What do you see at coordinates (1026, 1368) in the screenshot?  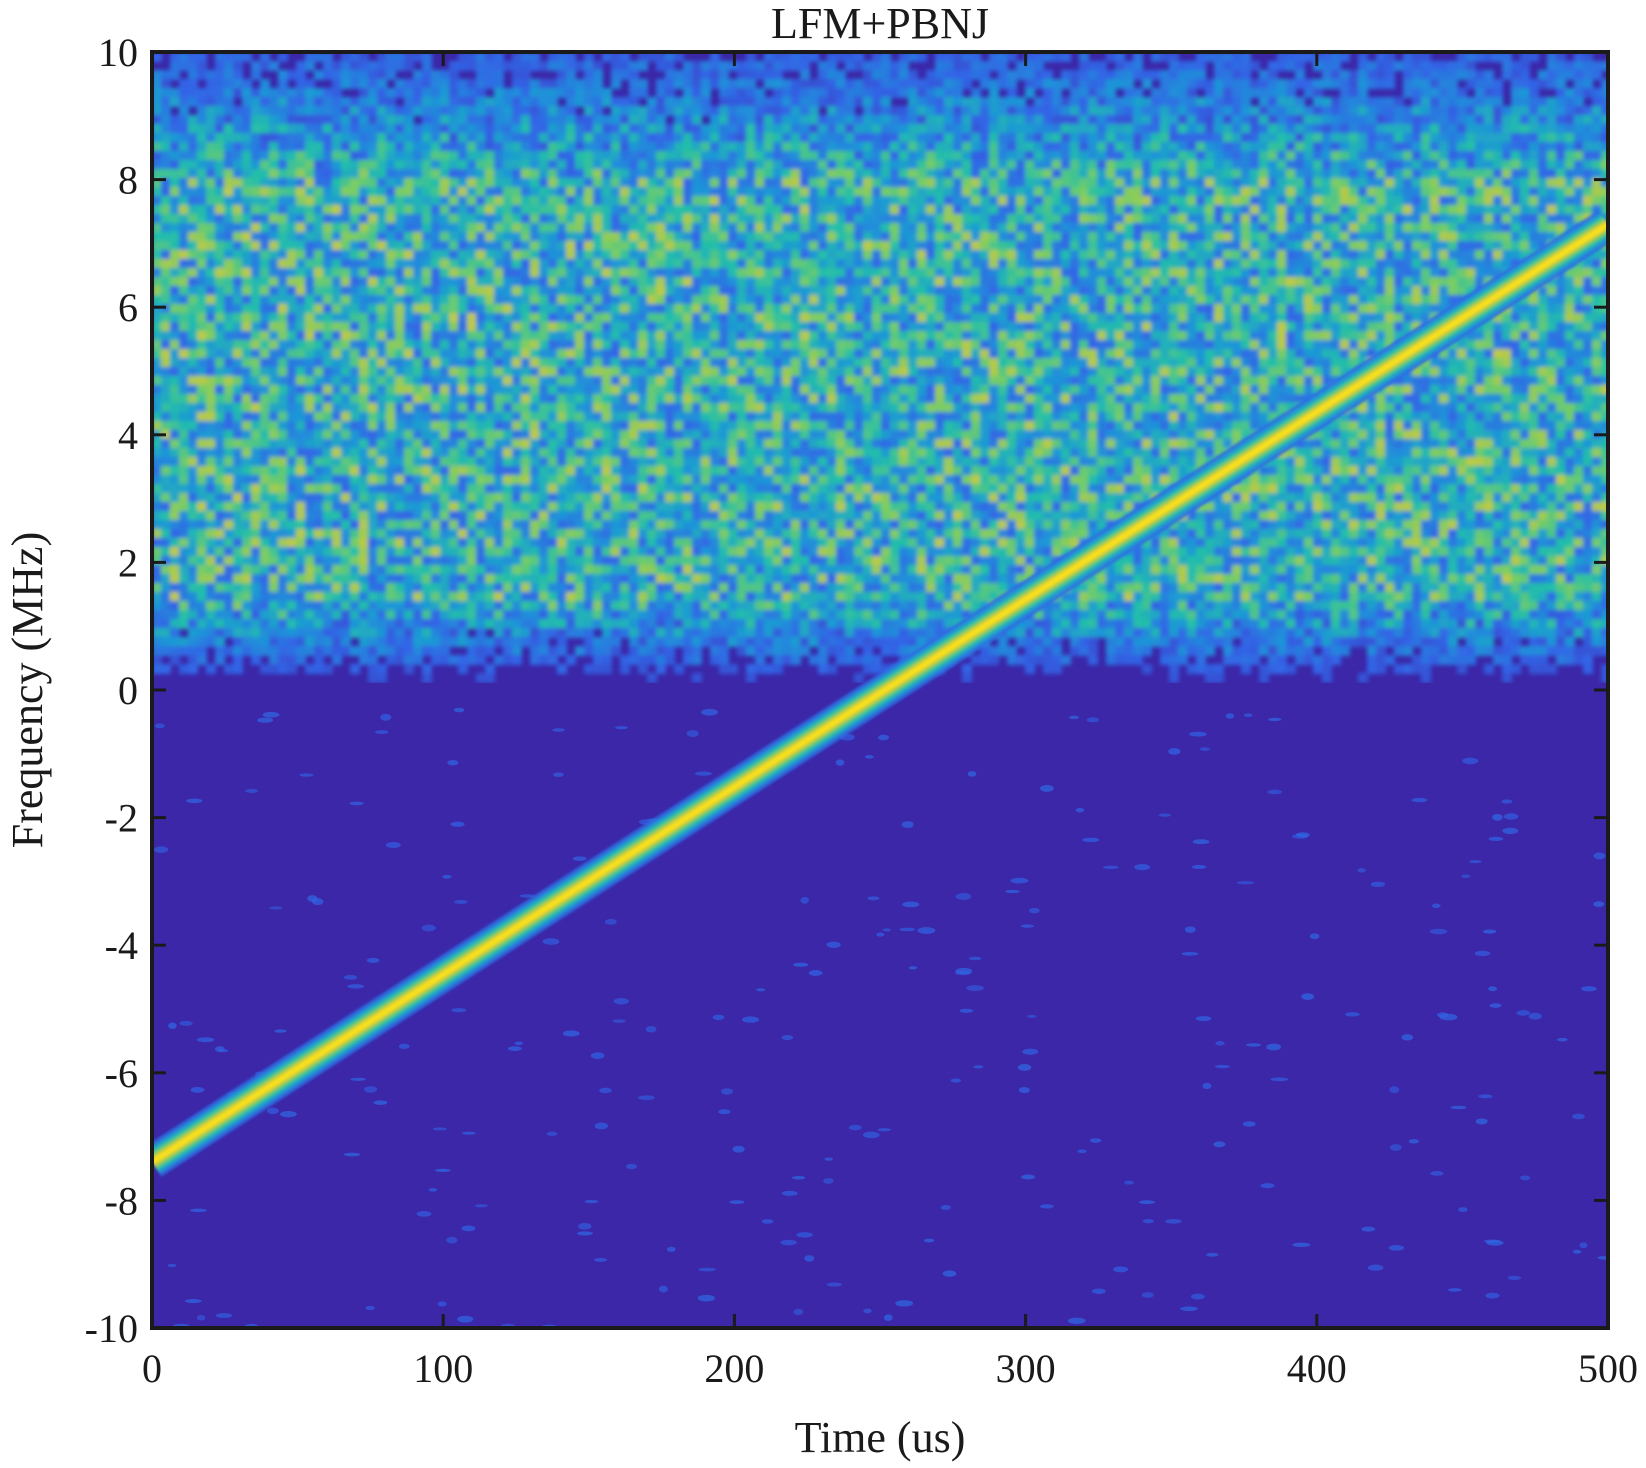 I see `x-tick-label: 300` at bounding box center [1026, 1368].